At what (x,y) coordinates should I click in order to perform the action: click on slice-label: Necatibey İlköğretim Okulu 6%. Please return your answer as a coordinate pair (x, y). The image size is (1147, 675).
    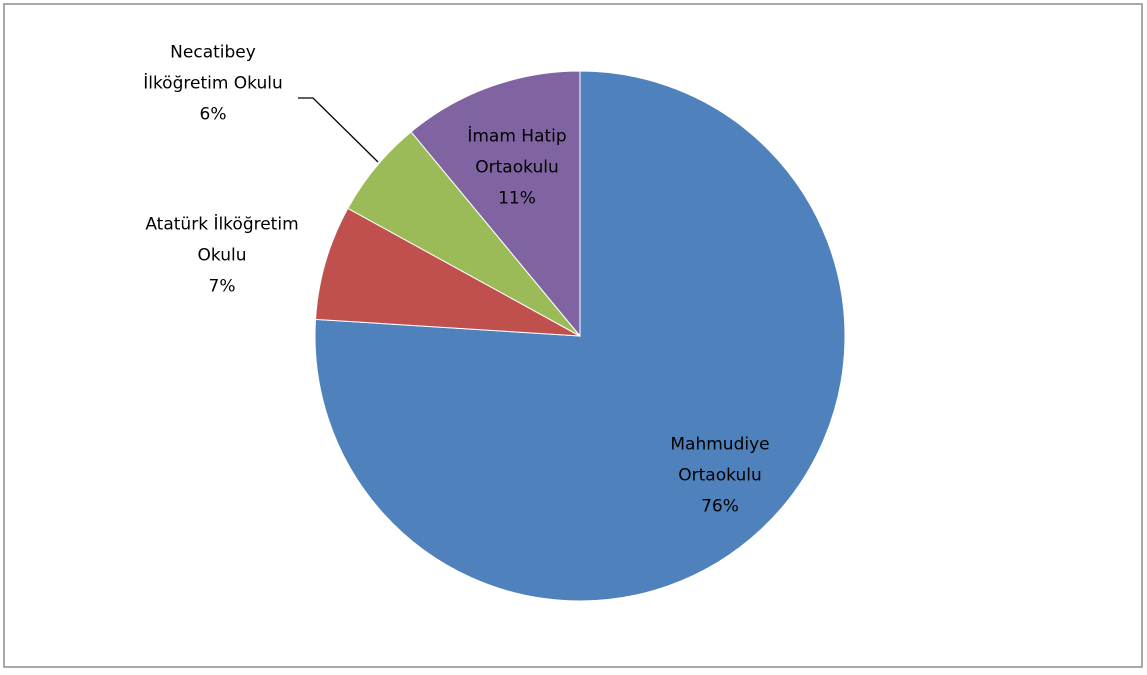
    Looking at the image, I should click on (213, 84).